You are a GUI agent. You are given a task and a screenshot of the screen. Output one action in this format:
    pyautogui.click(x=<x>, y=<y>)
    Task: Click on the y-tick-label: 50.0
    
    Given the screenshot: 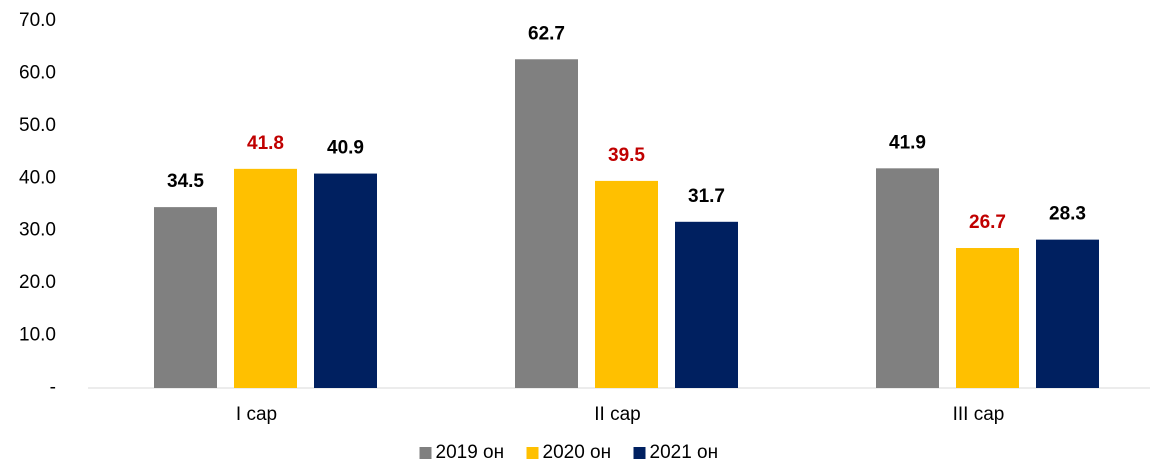 What is the action you would take?
    pyautogui.click(x=37, y=125)
    